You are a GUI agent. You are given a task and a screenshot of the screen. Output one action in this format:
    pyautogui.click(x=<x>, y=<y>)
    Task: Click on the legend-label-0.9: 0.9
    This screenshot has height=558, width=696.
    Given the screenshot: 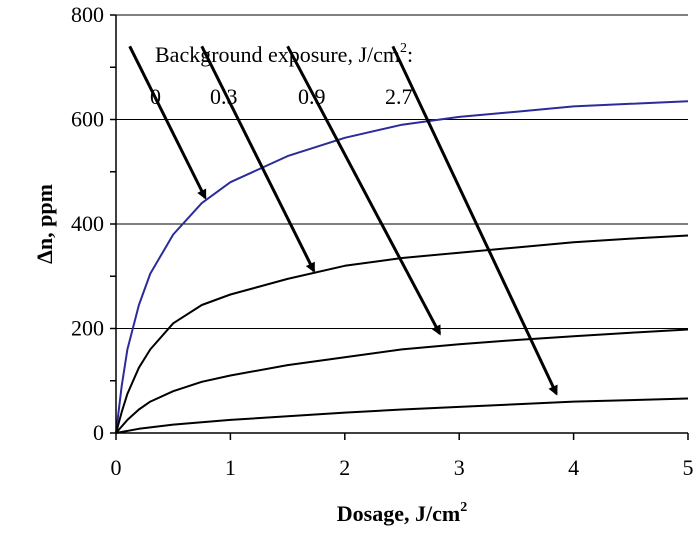 What is the action you would take?
    pyautogui.click(x=312, y=96)
    